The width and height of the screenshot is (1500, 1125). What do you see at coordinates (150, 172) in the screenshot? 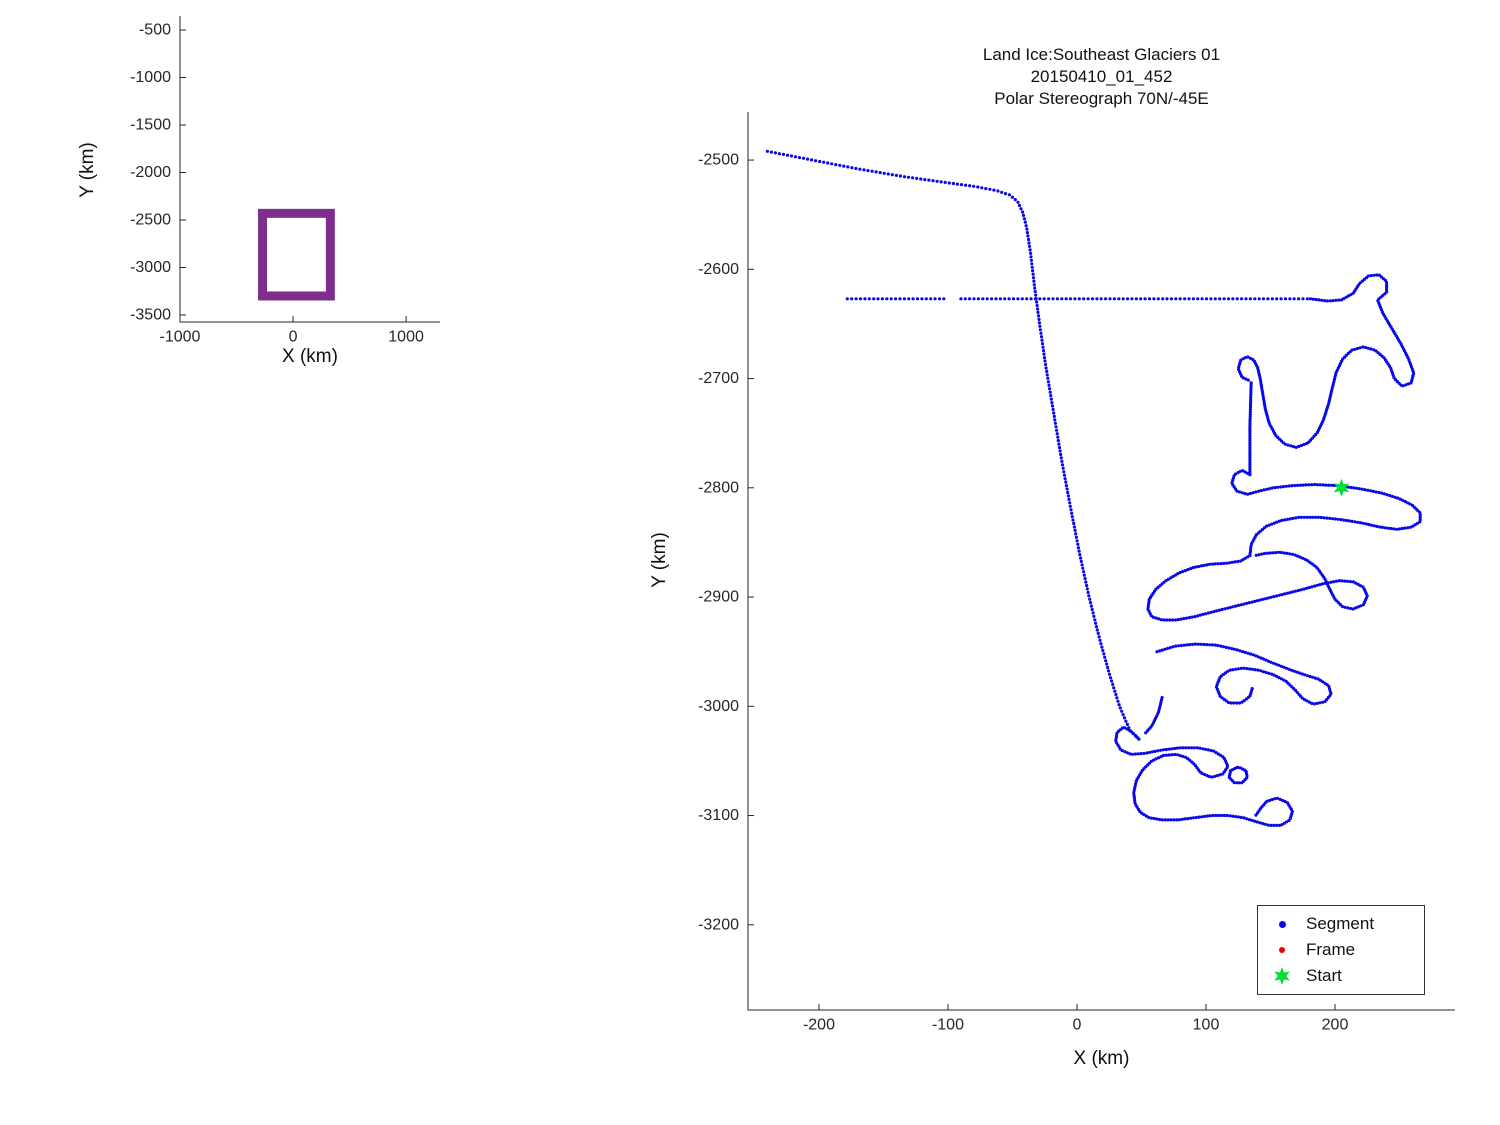
I see `y-tick-label: -2000` at bounding box center [150, 172].